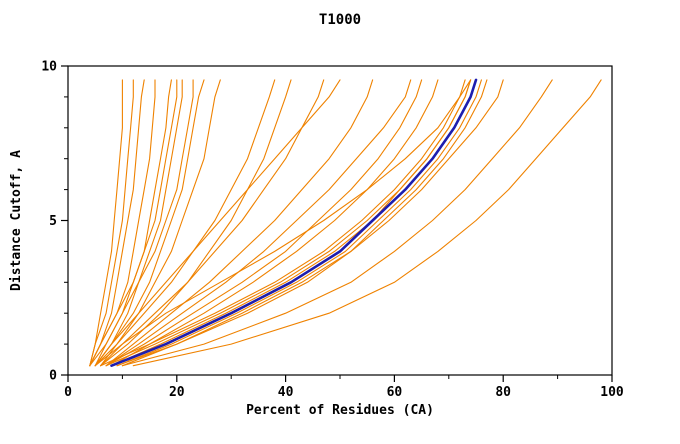  Describe the element at coordinates (612, 392) in the screenshot. I see `x-tick-label: 100` at that location.